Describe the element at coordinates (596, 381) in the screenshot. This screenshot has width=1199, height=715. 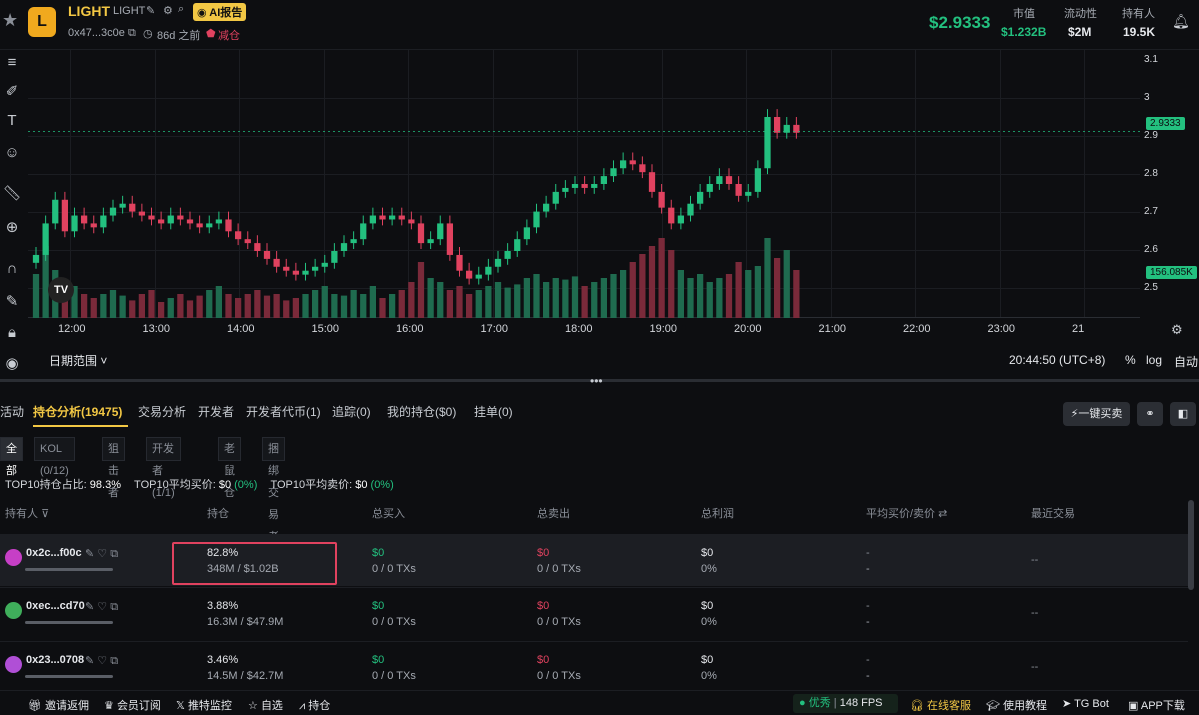
I see `drag-handle-icon: •••` at that location.